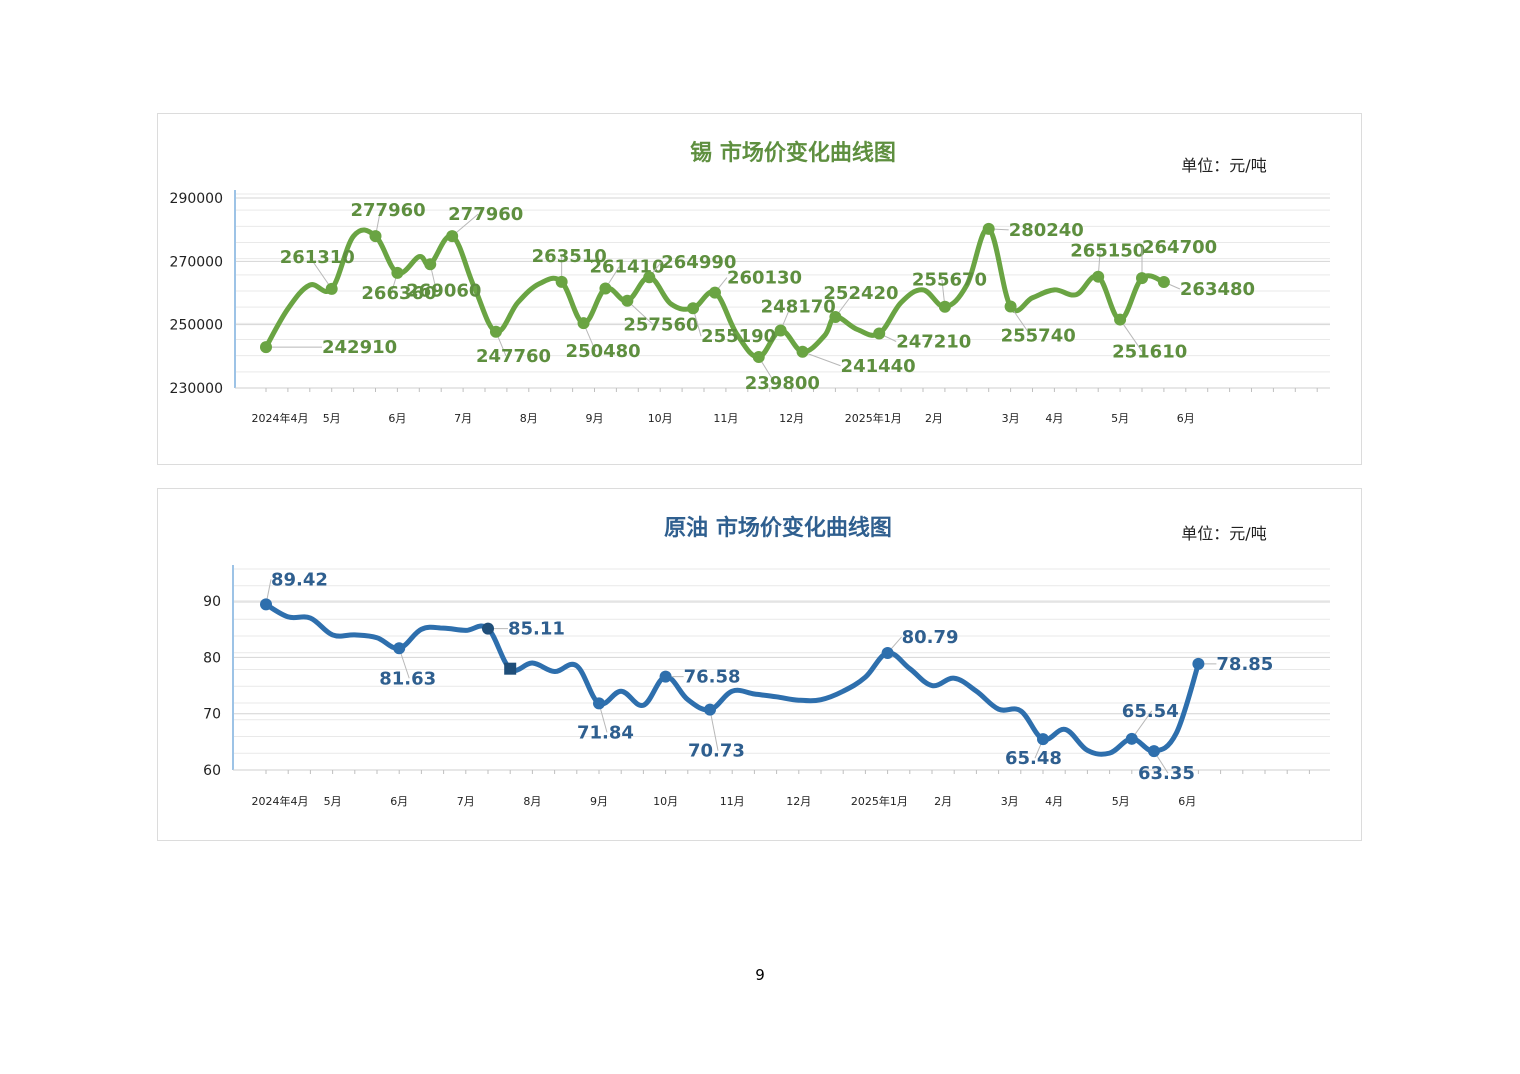  I want to click on data-label: 266360, so click(398, 293).